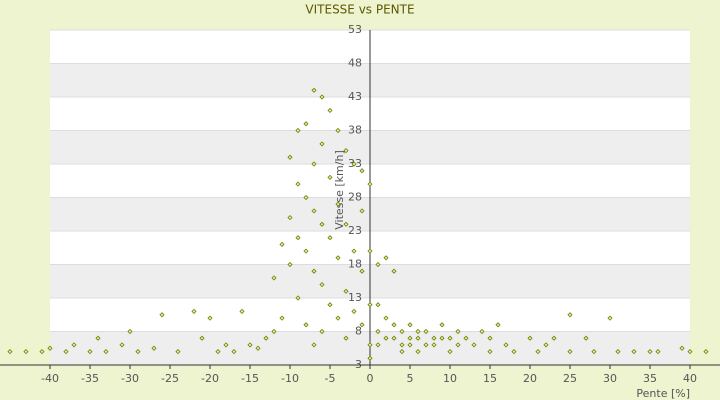  Describe the element at coordinates (250, 378) in the screenshot. I see `x-tick-label: -15` at that location.